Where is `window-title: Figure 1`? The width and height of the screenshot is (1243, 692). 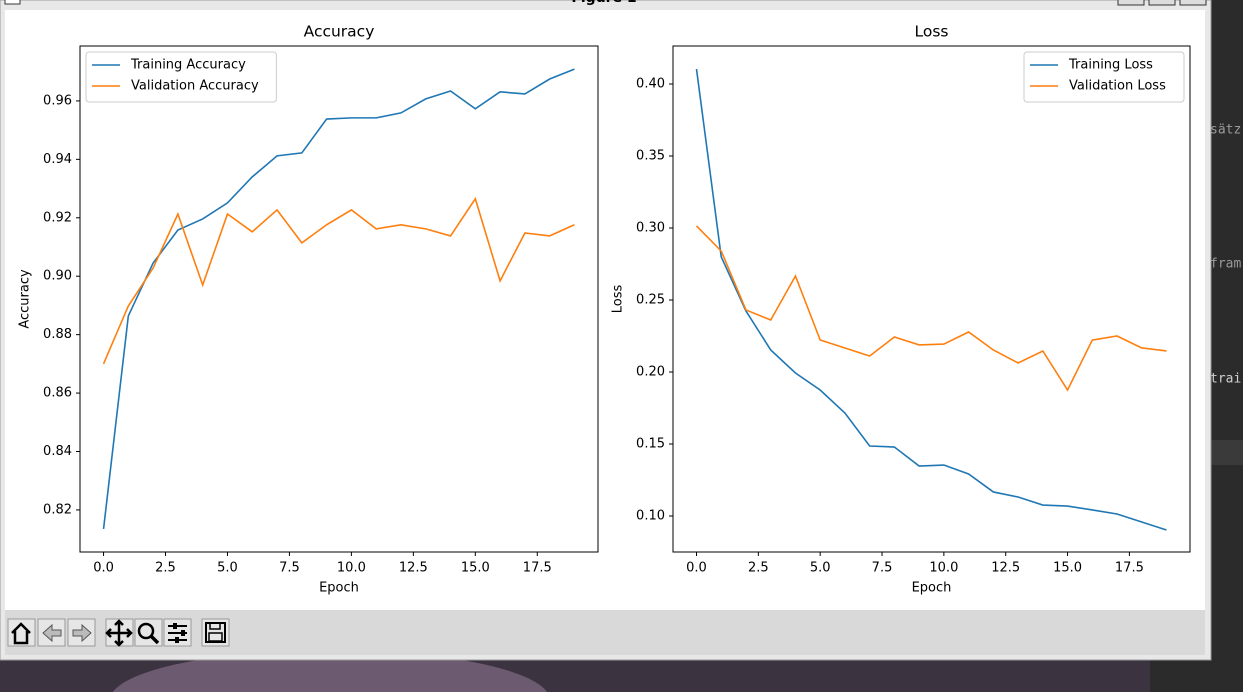 window-title: Figure 1 is located at coordinates (603, 3).